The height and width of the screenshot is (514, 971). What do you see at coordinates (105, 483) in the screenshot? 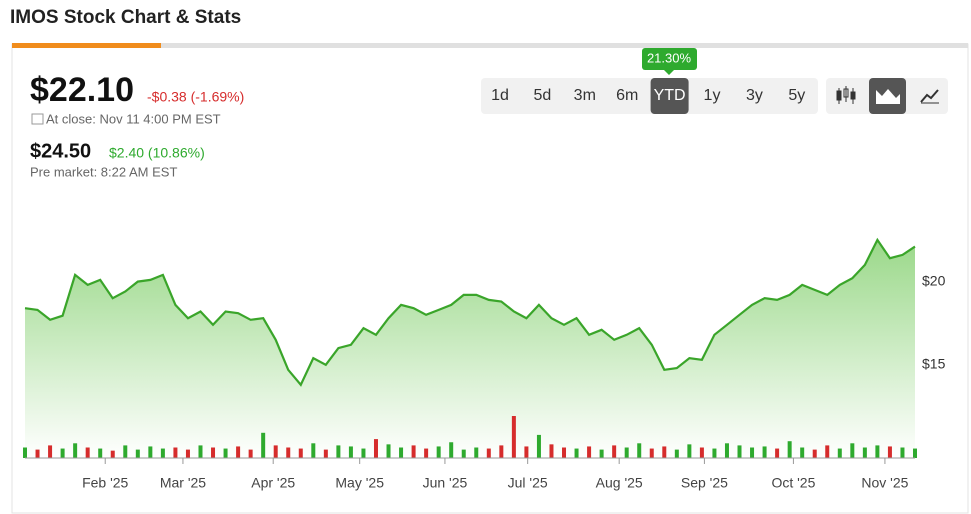
I see `x-tick-label: Feb '25` at bounding box center [105, 483].